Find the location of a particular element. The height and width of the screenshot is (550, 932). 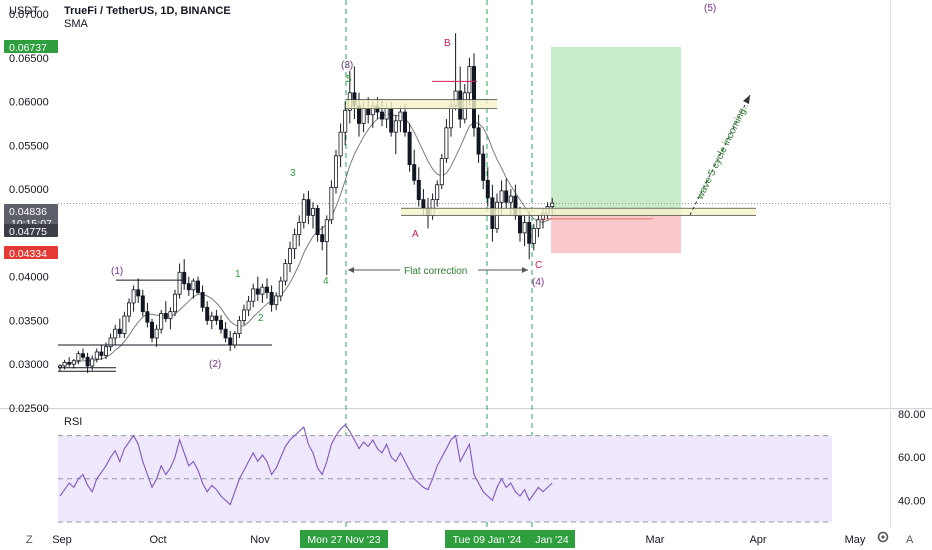

date-badge: Mon 27 Nov '23 is located at coordinates (344, 539).